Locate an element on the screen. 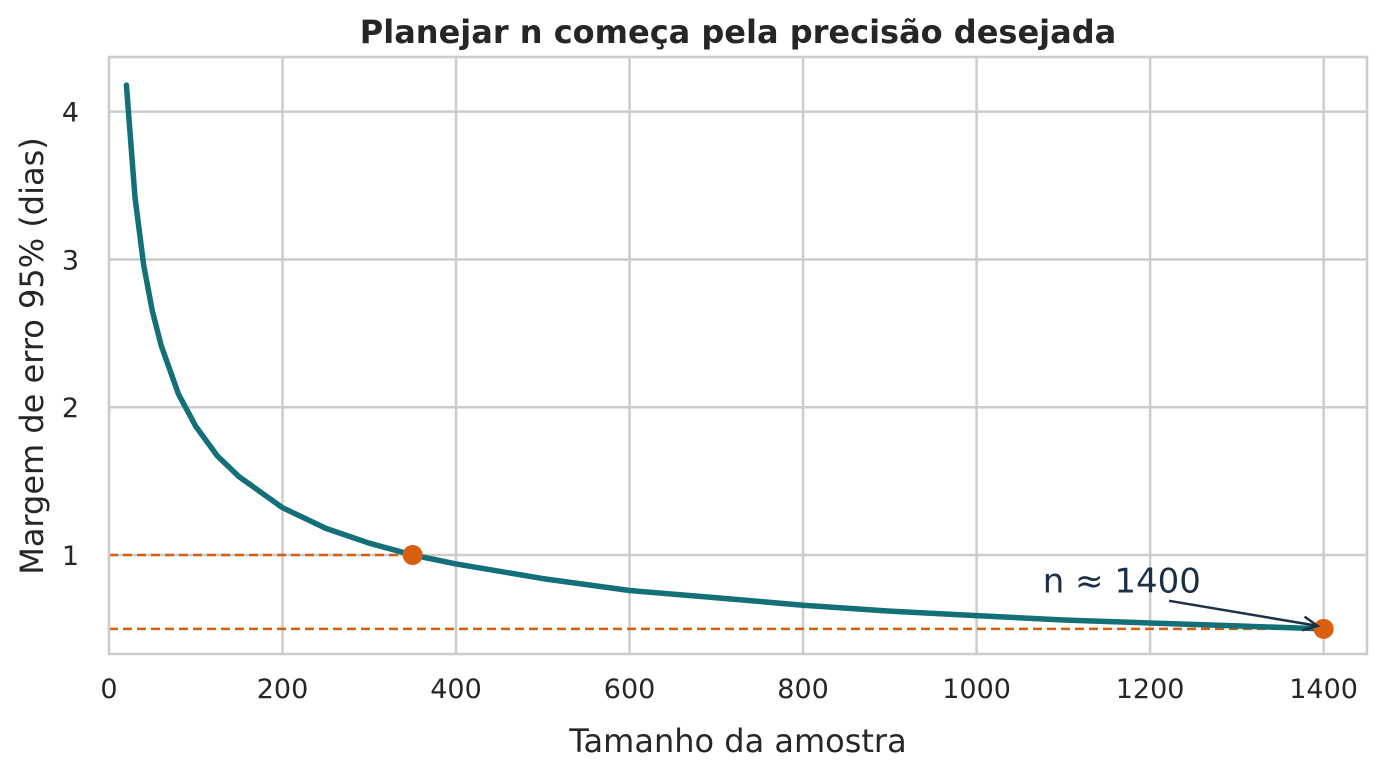 This screenshot has width=1383, height=777. highlight-points is located at coordinates (868, 591).